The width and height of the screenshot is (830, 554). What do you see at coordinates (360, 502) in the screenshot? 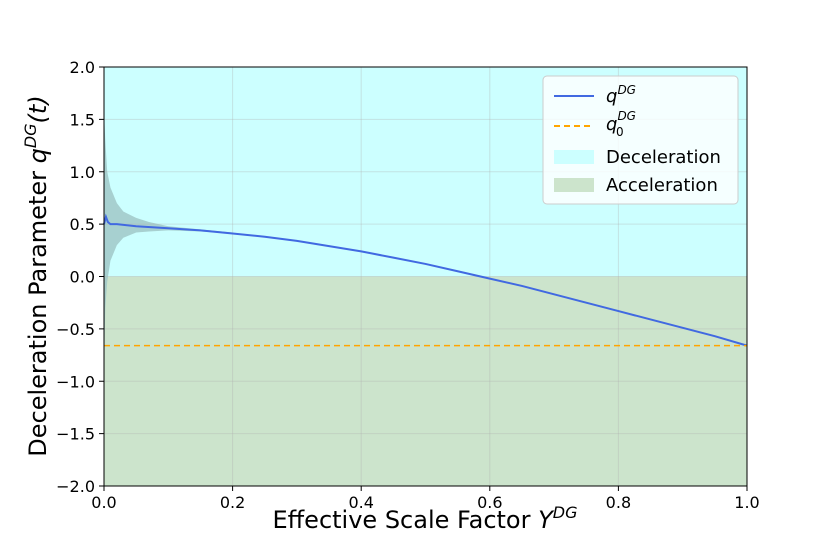
I see `x-tick-label: 0.4` at bounding box center [360, 502].